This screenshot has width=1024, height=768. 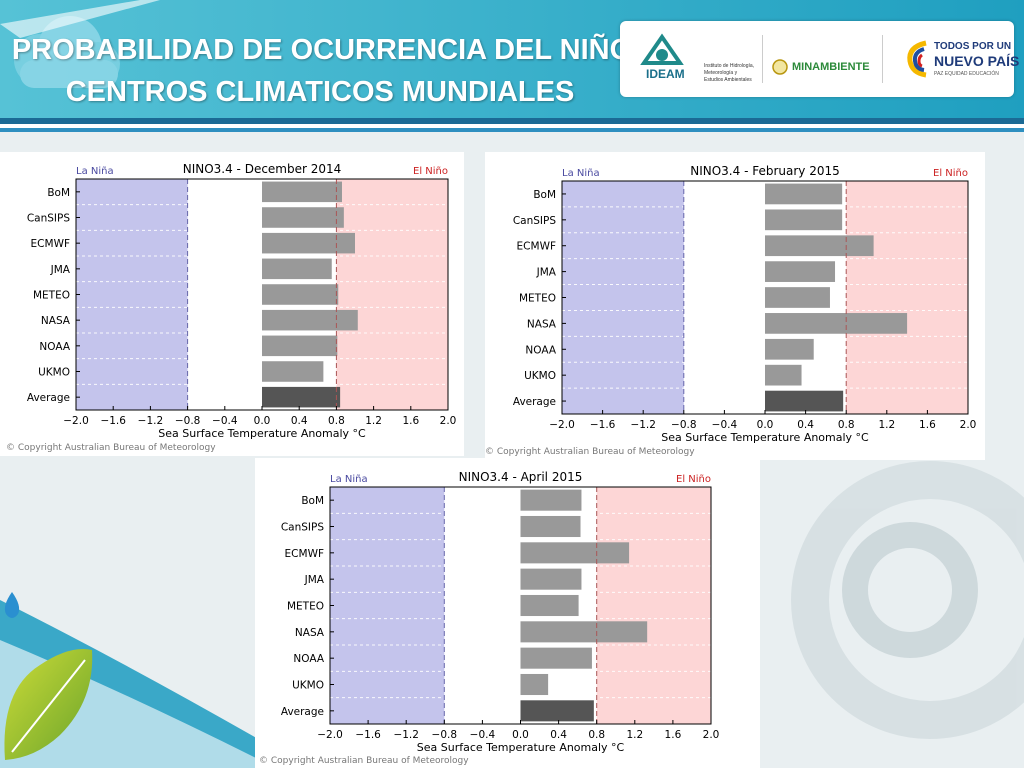 What do you see at coordinates (262, 169) in the screenshot?
I see `chart-title: NINO3.4 - December 2014` at bounding box center [262, 169].